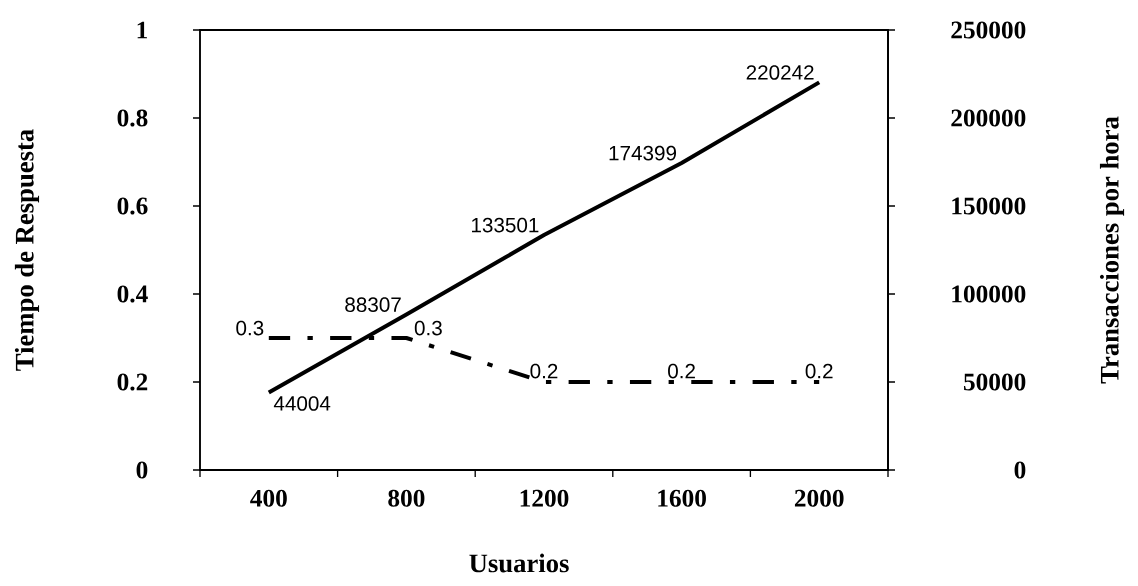  I want to click on data-label: 88307, so click(373, 304).